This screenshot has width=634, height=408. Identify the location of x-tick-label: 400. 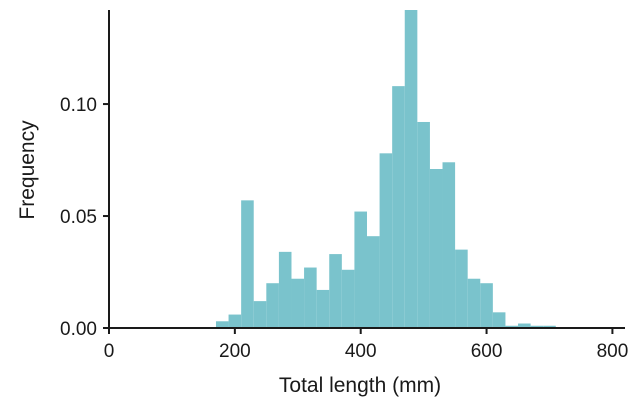
(361, 351).